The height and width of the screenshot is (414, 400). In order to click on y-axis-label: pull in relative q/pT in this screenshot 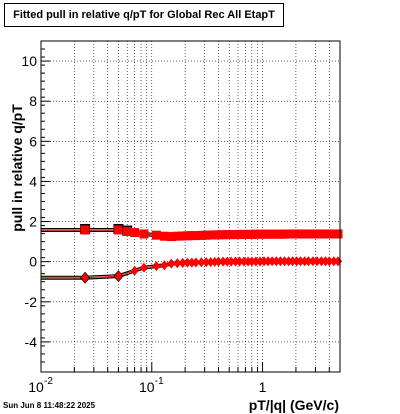, I will do `click(17, 168)`.